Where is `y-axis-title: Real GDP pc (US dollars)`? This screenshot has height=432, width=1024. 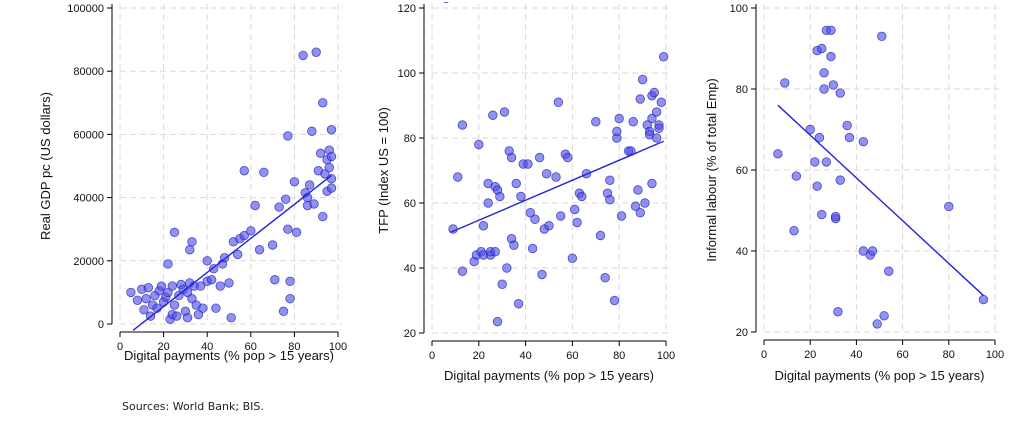 y-axis-title: Real GDP pc (US dollars) is located at coordinates (45, 166).